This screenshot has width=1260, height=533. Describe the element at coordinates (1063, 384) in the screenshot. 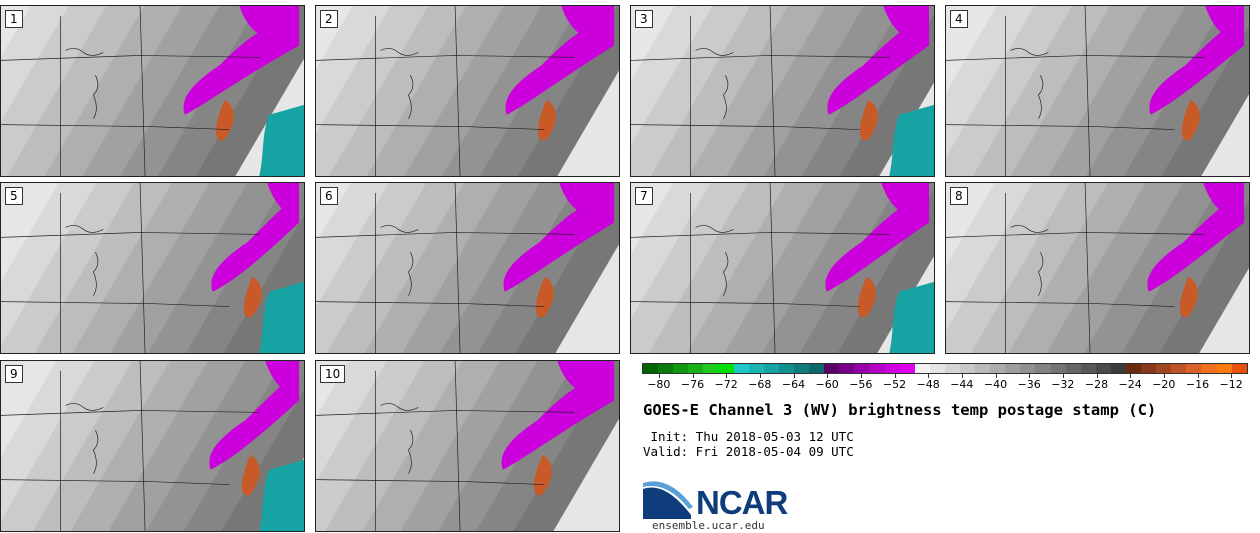

I see `colorbar-tick-label: −32` at that location.